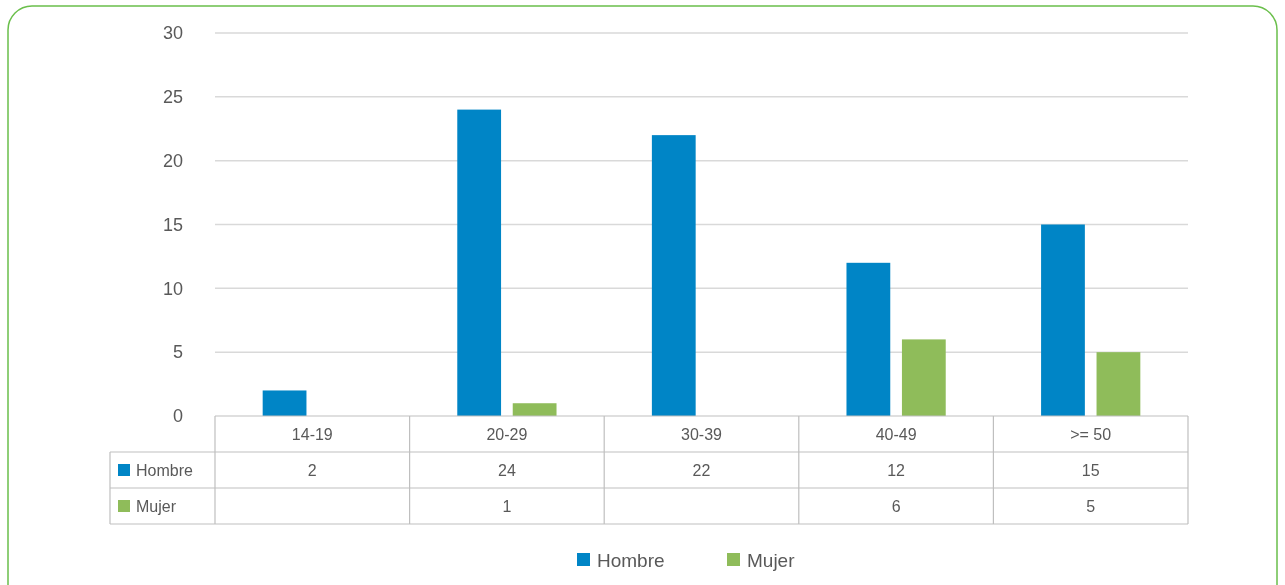 The image size is (1285, 585). Describe the element at coordinates (896, 470) in the screenshot. I see `data-label: 12` at that location.